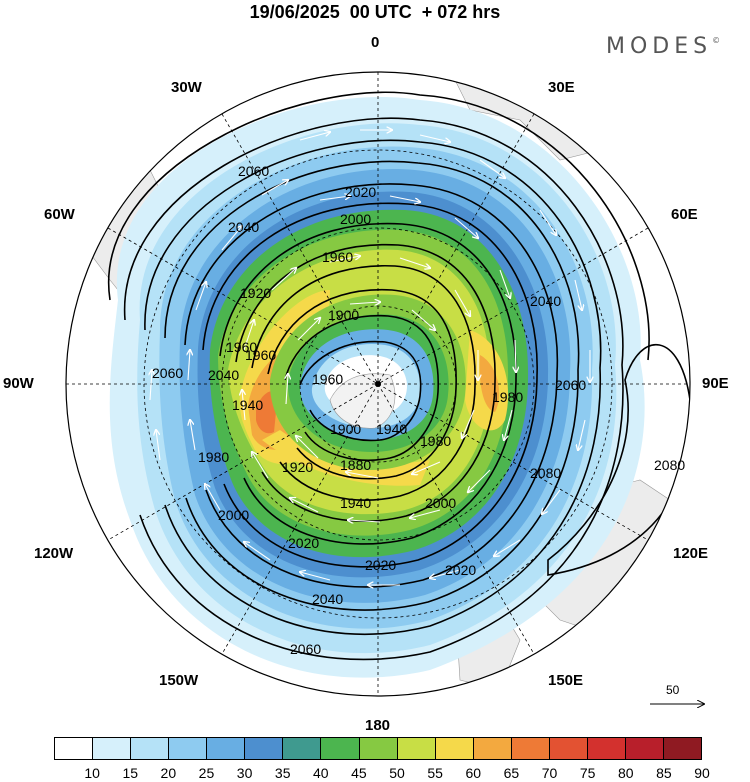 The width and height of the screenshot is (750, 782). I want to click on lon-label-150w: 150W, so click(179, 680).